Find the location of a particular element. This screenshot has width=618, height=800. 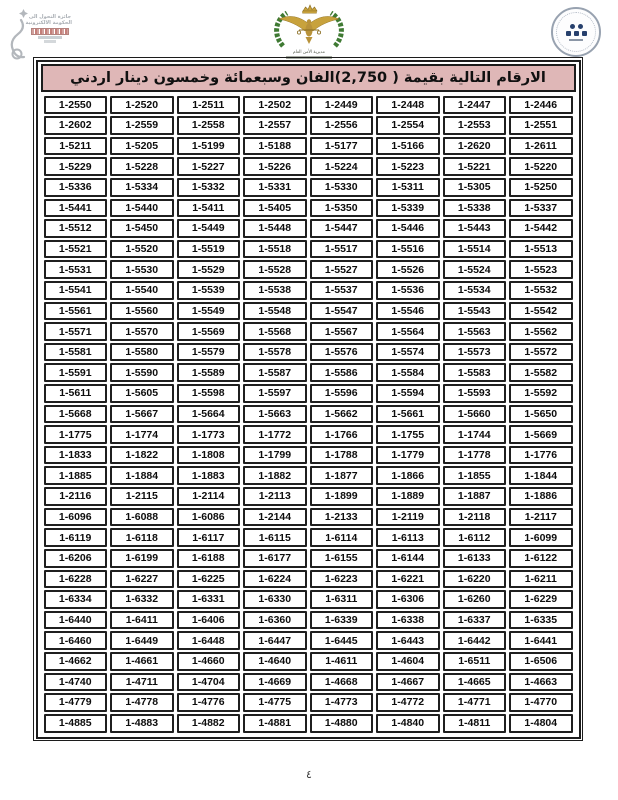

number-cell: 1-5597 is located at coordinates (275, 393).